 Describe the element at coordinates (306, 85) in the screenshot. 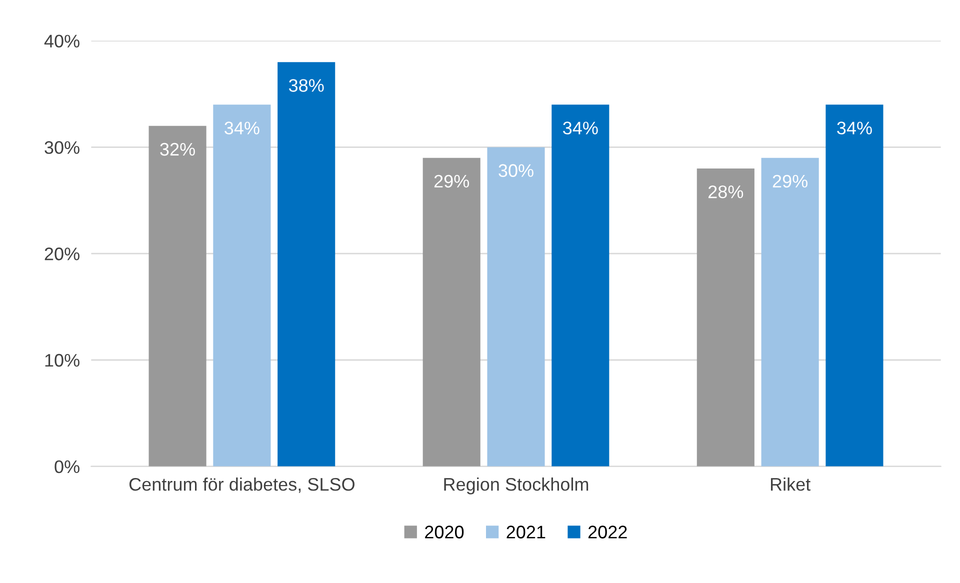

I see `data-label: 38%` at that location.